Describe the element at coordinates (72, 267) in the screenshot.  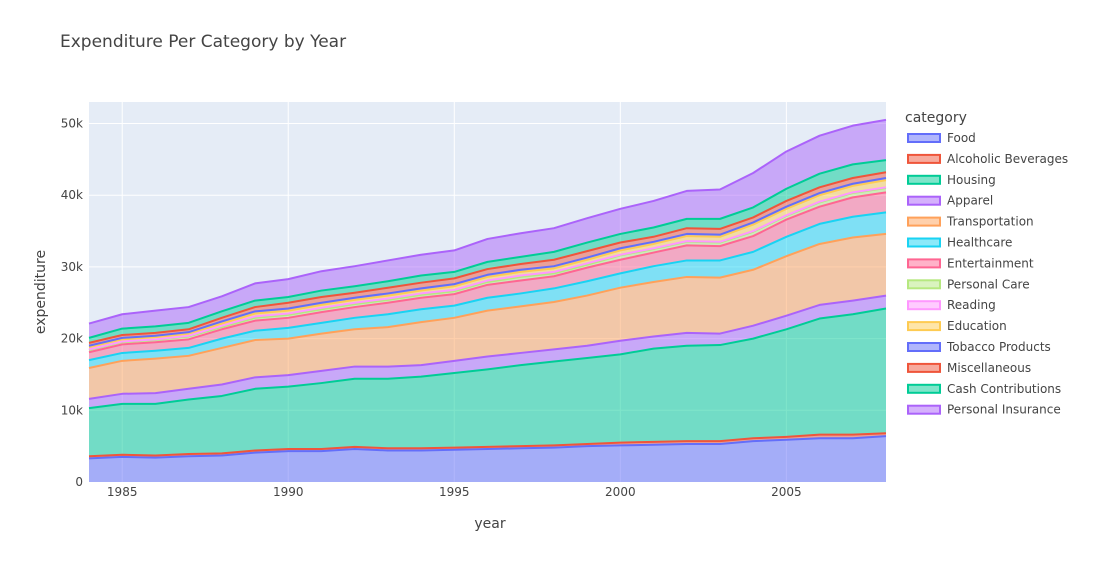
I see `y-tick-label: 30k` at that location.